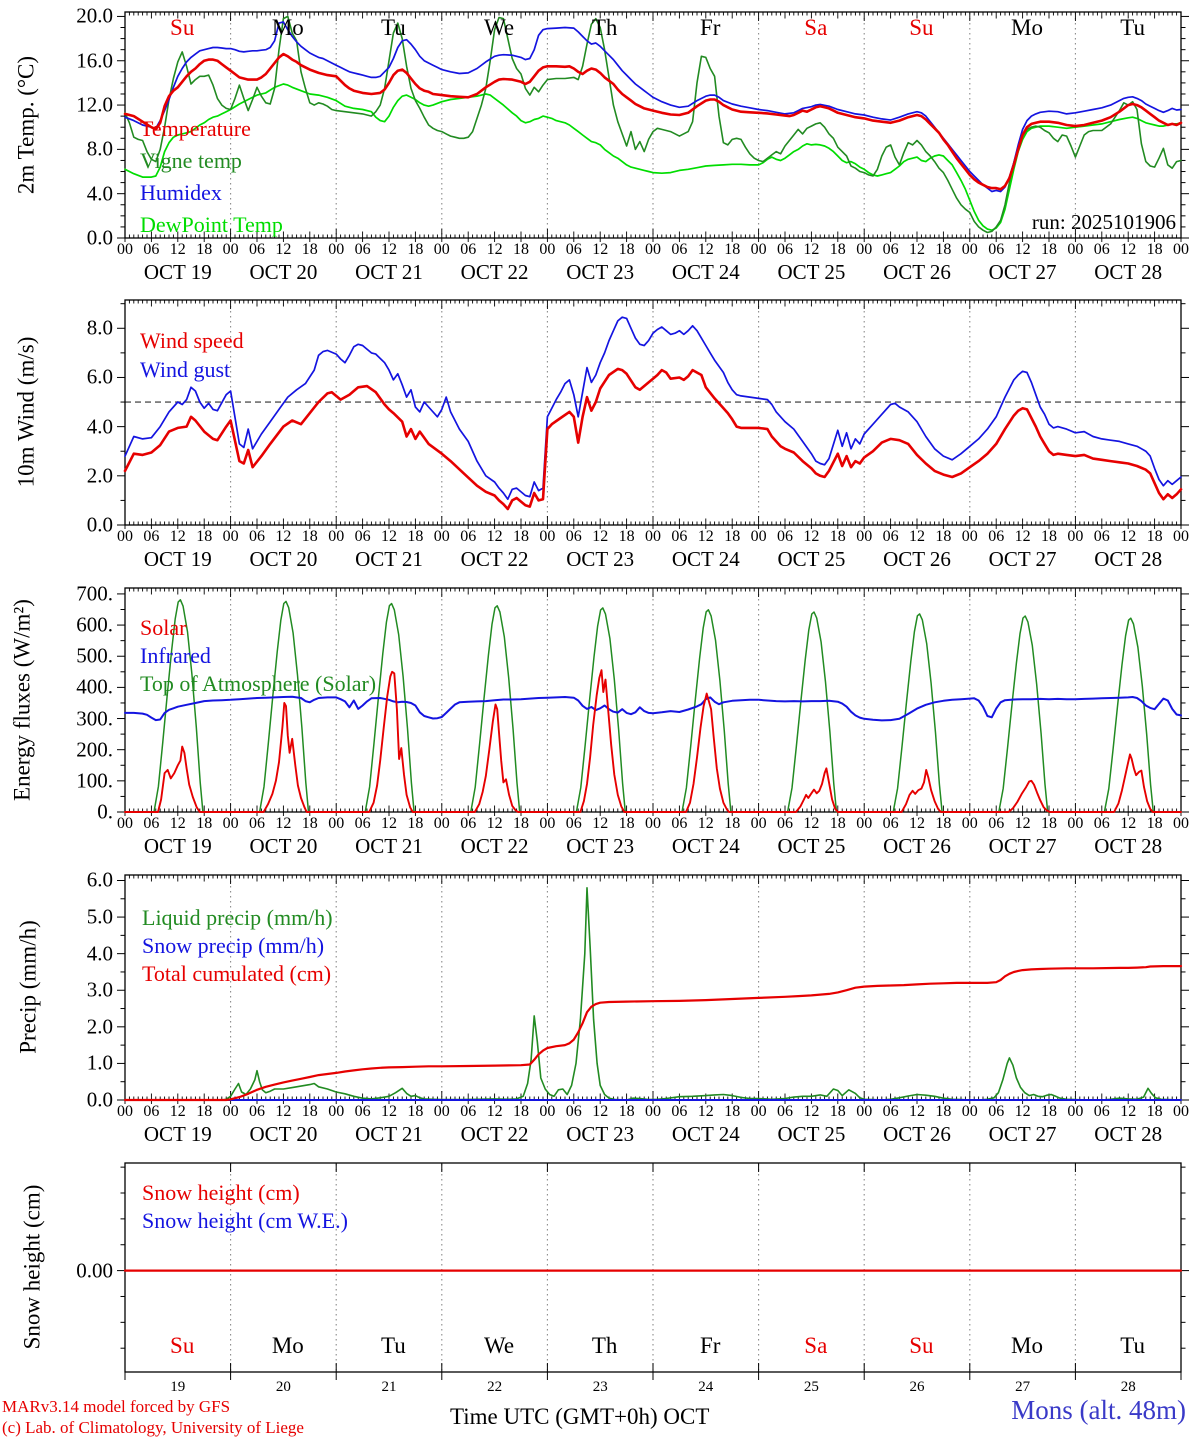 Image resolution: width=1194 pixels, height=1440 pixels. I want to click on day-name-label: Sa, so click(816, 27).